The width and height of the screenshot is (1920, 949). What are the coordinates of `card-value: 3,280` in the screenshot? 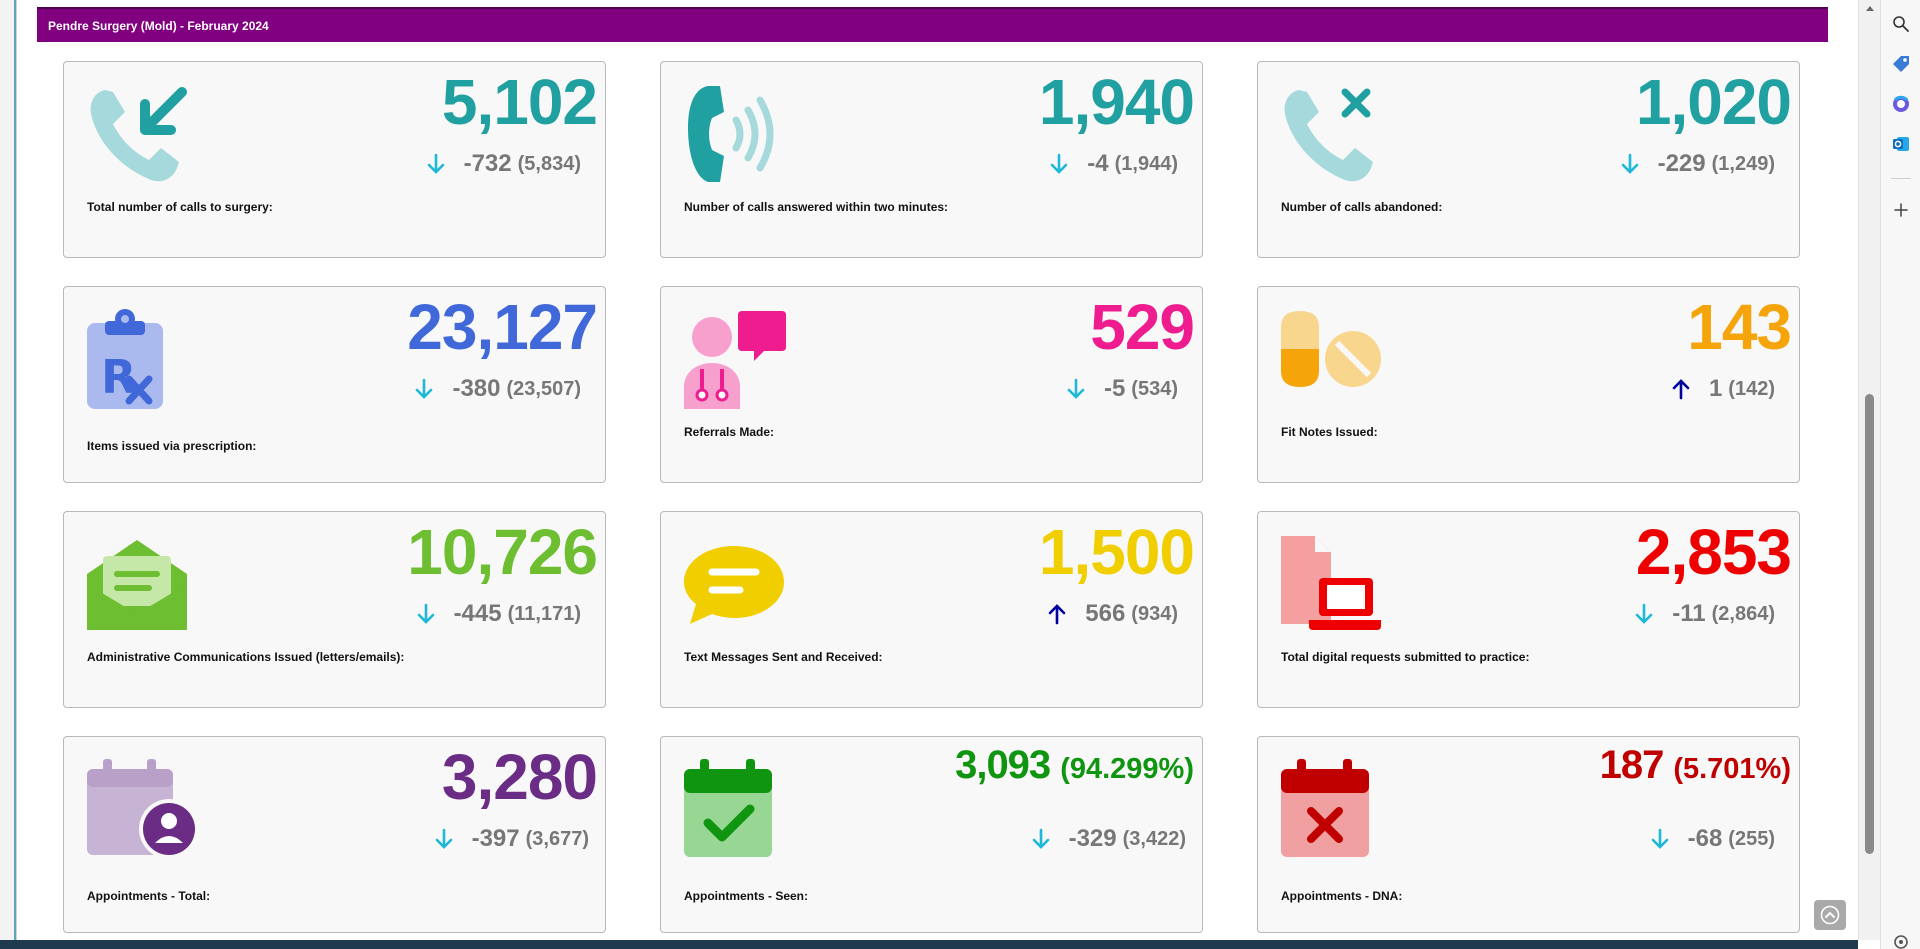 It's located at (519, 777).